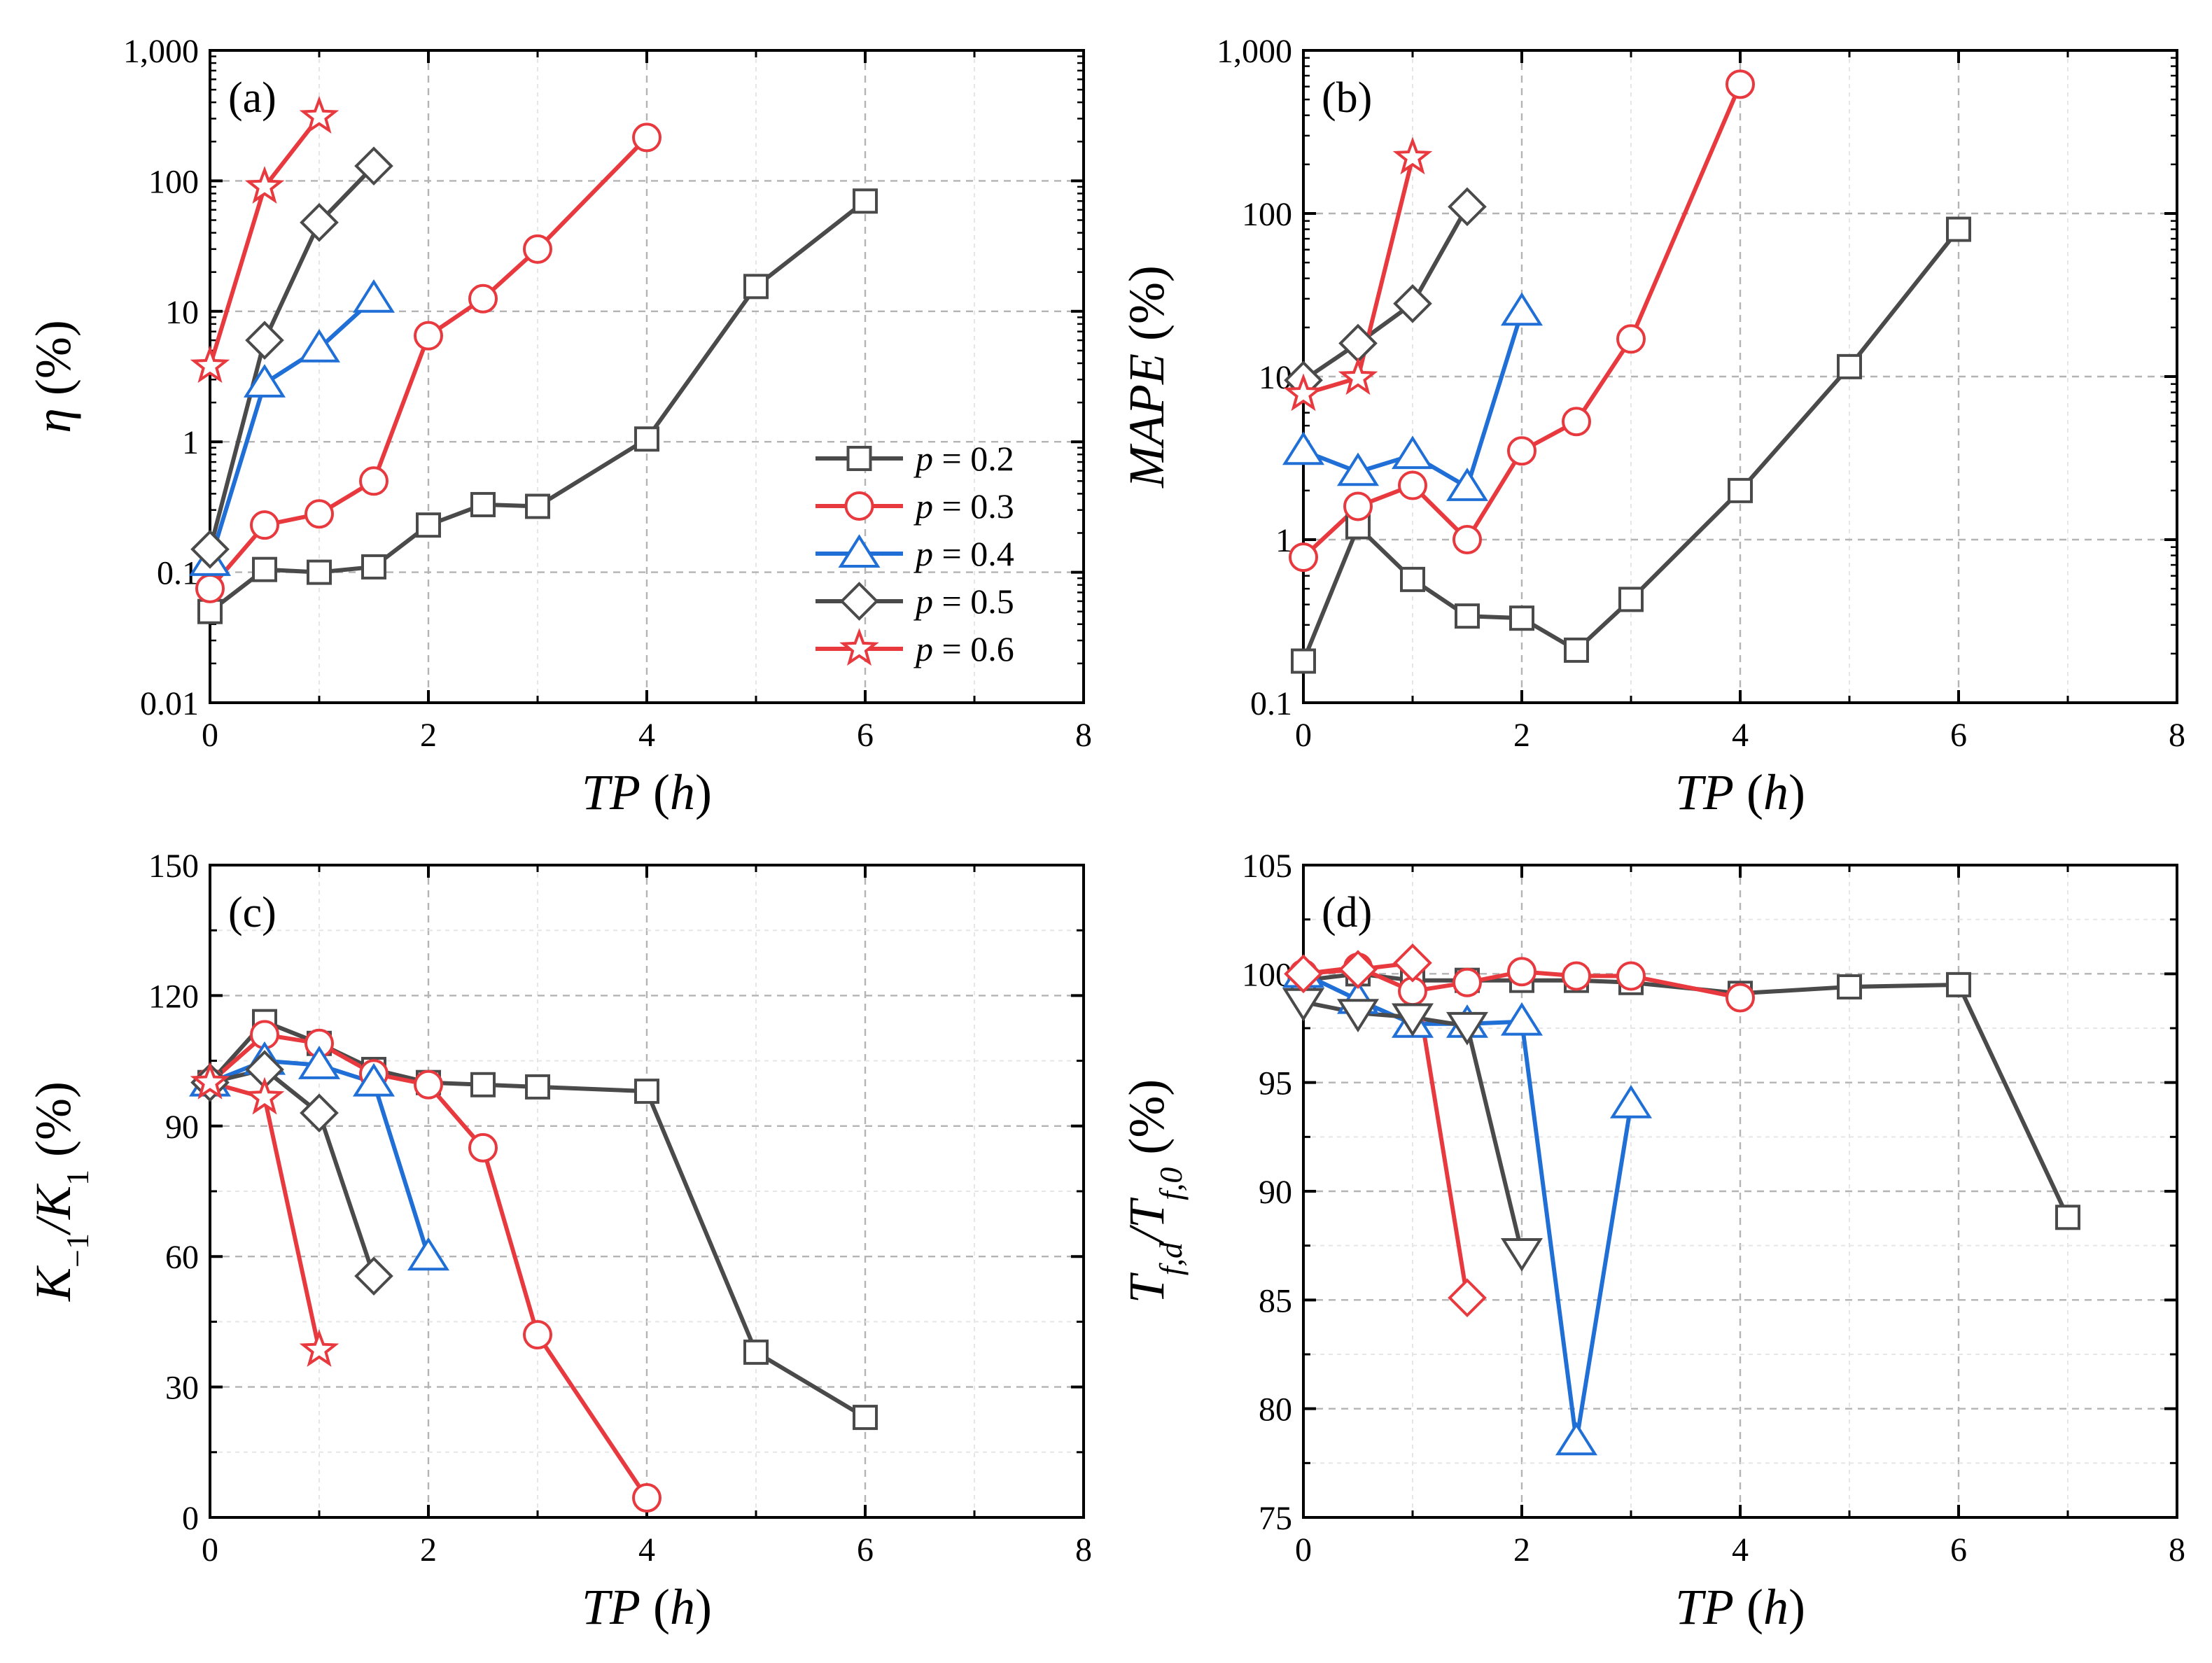 The image size is (2212, 1663). Describe the element at coordinates (963, 648) in the screenshot. I see `legend-label: p = 0.6` at that location.